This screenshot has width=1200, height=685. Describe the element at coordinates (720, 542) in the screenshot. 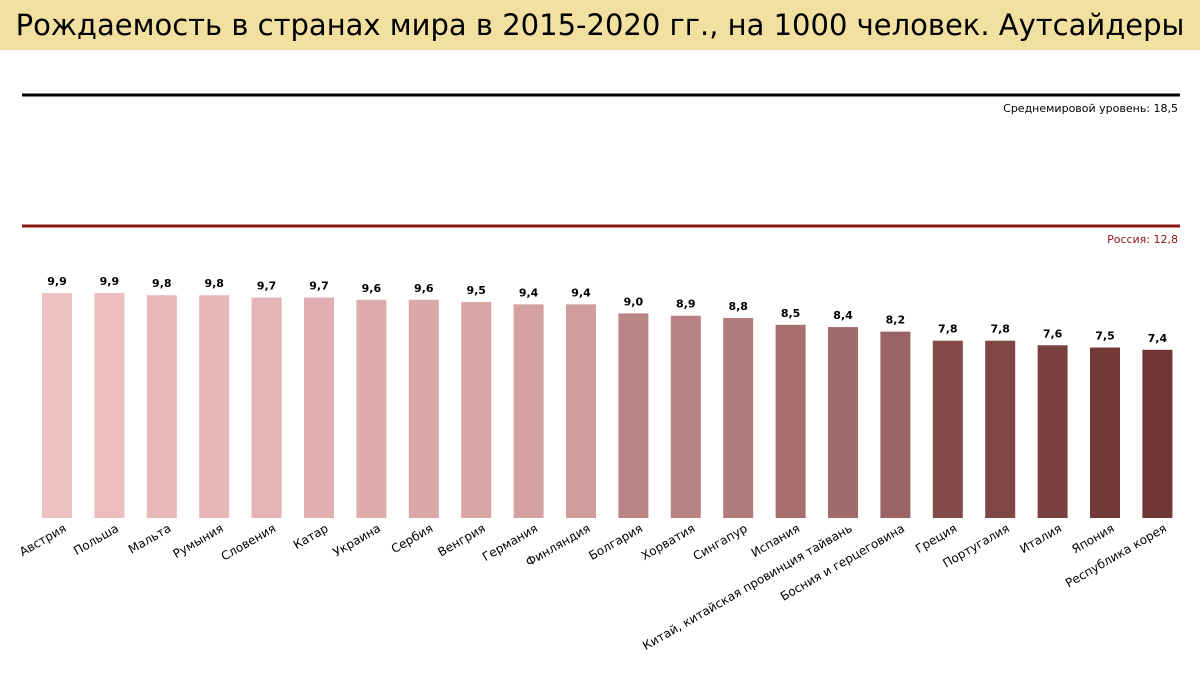

I see `category-label: Сингапур` at that location.